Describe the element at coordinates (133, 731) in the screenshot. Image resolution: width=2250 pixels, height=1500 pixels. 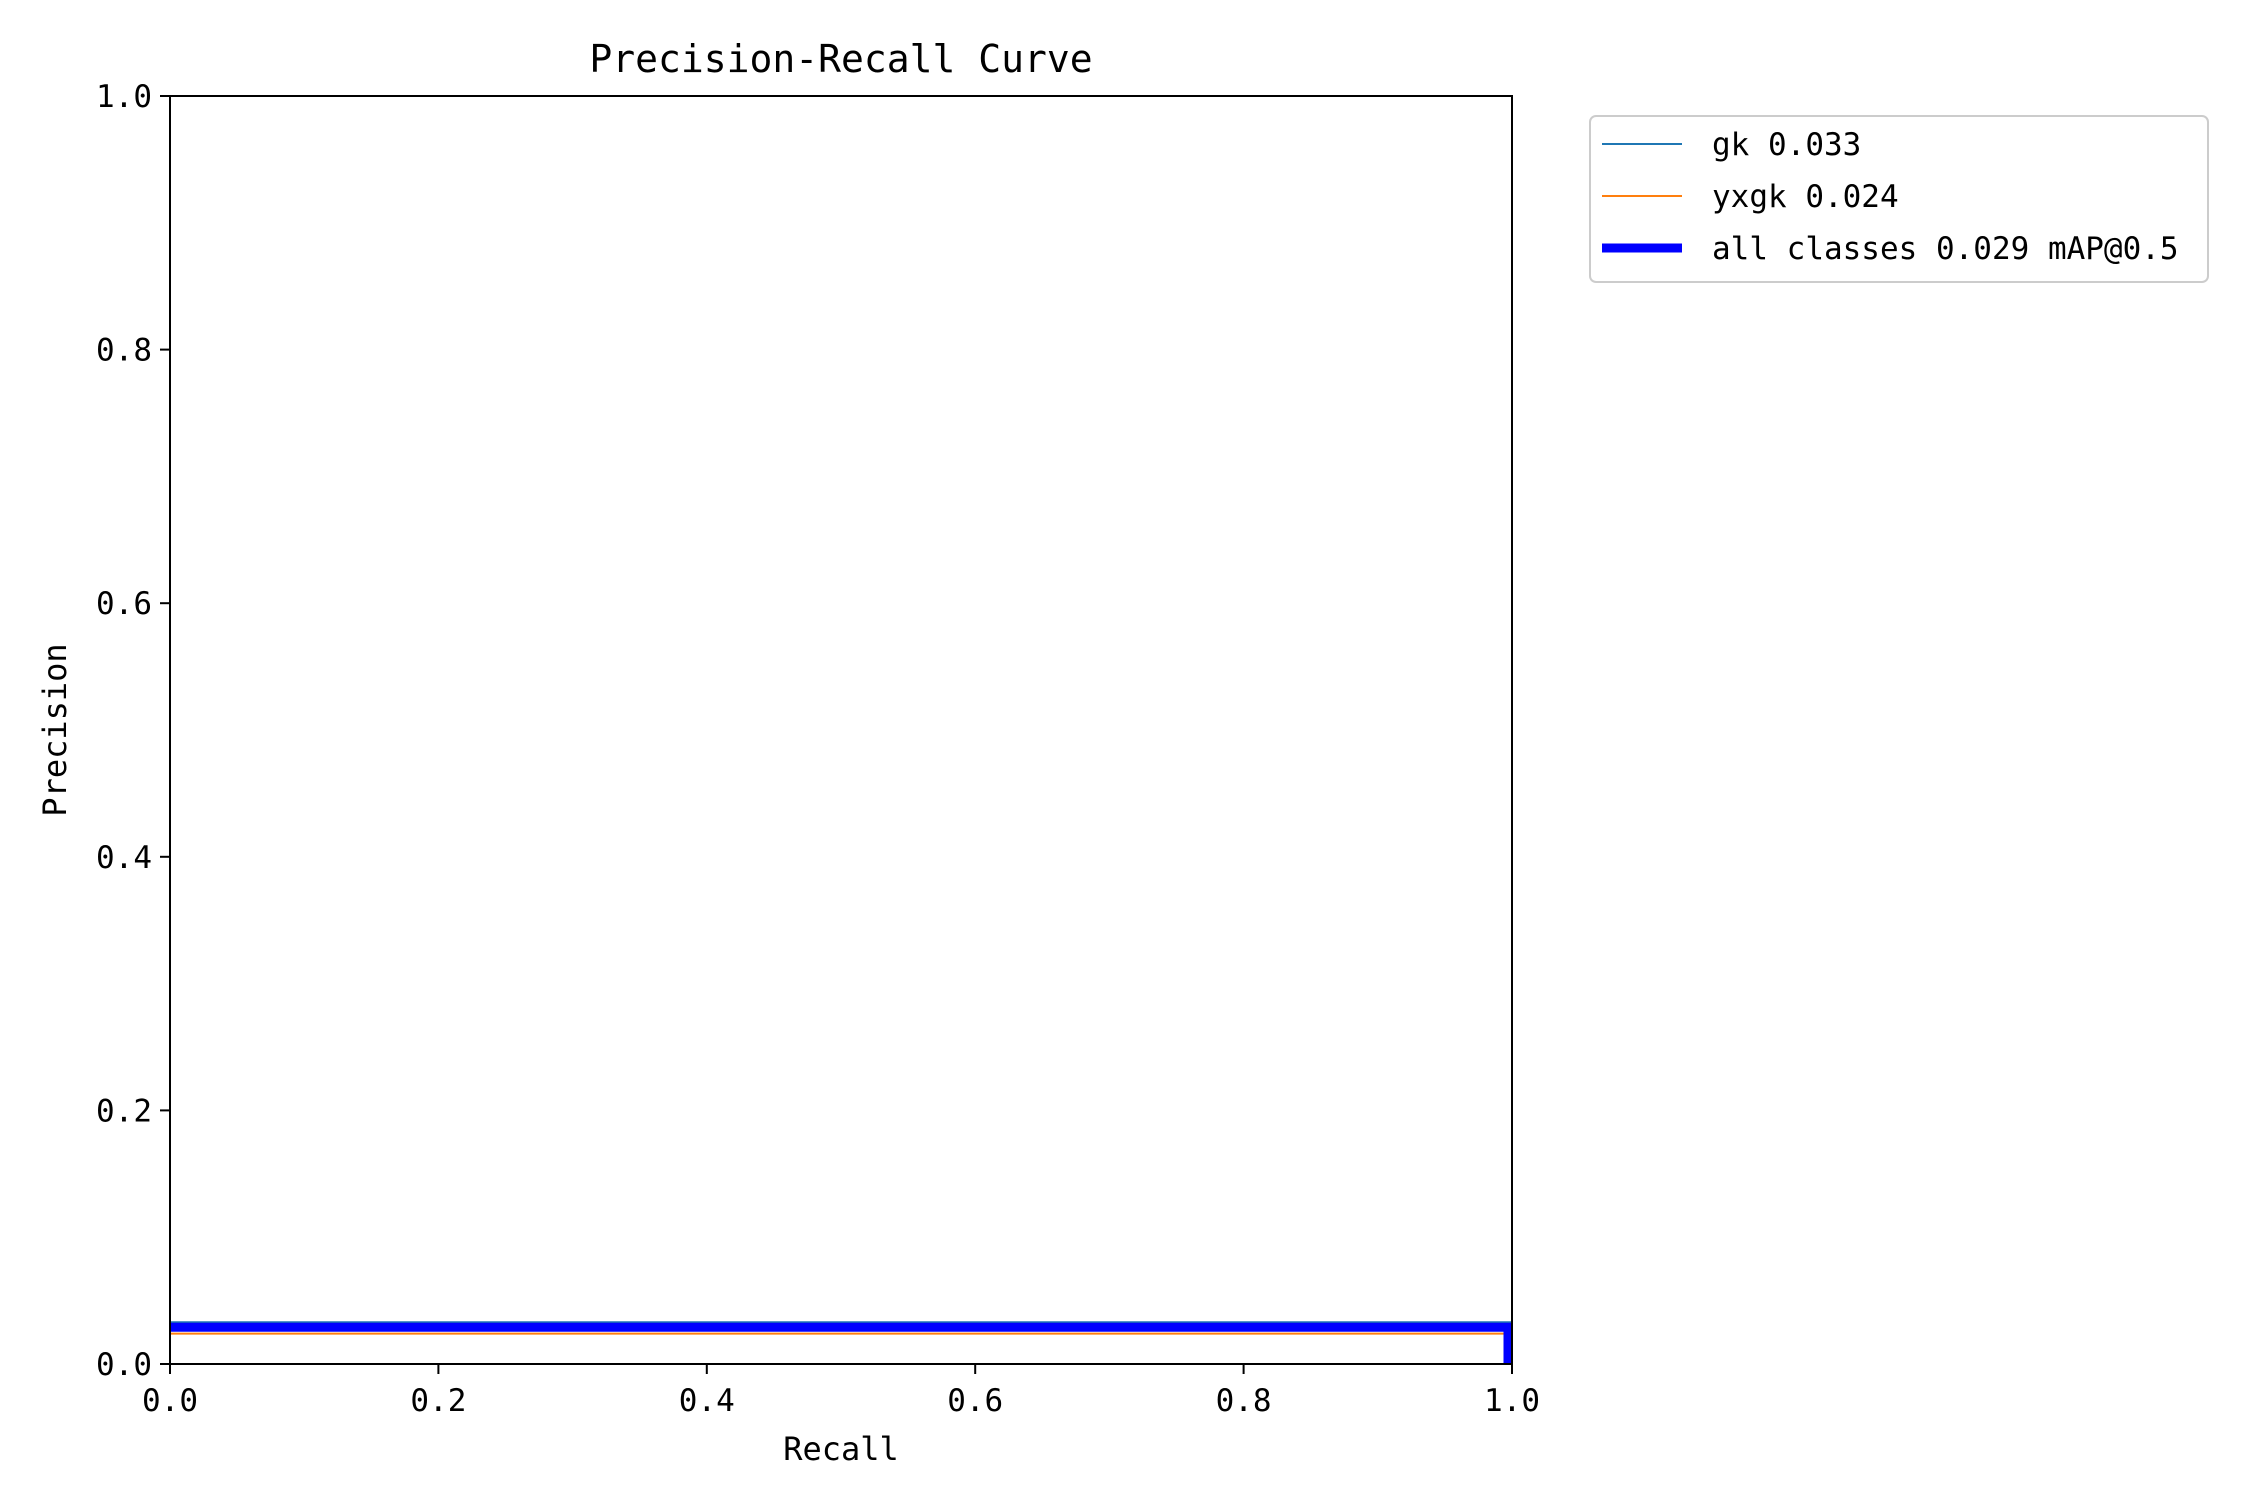
I see `y-axis: 0.0 0.2 0.4 0.6 0.8 1.0` at that location.